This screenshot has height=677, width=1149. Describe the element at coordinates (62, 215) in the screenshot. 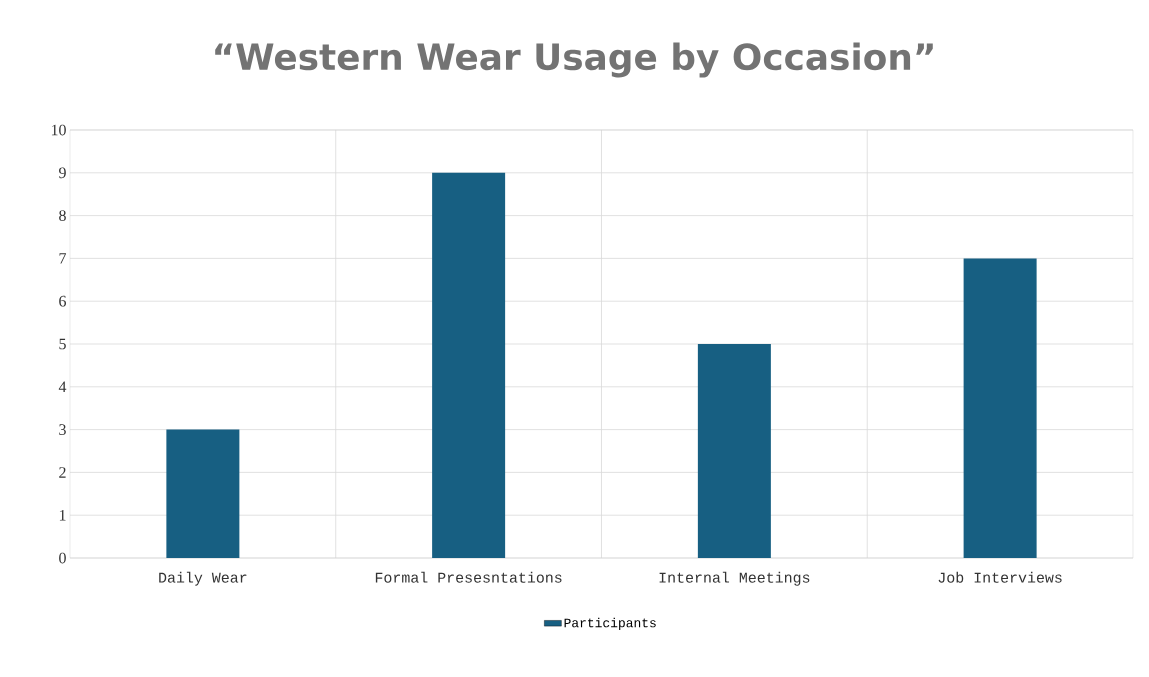

I see `y-tick-label: 8` at that location.